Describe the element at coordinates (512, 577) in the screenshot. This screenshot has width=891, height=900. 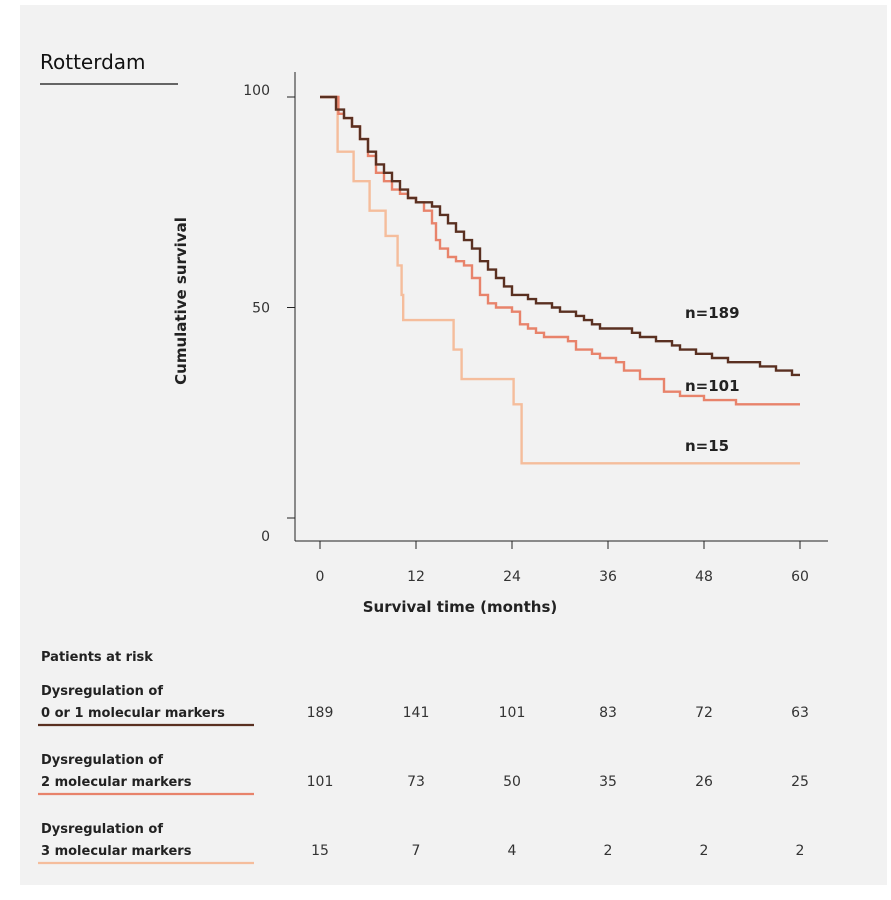
I see `x-tick-label: 24` at that location.